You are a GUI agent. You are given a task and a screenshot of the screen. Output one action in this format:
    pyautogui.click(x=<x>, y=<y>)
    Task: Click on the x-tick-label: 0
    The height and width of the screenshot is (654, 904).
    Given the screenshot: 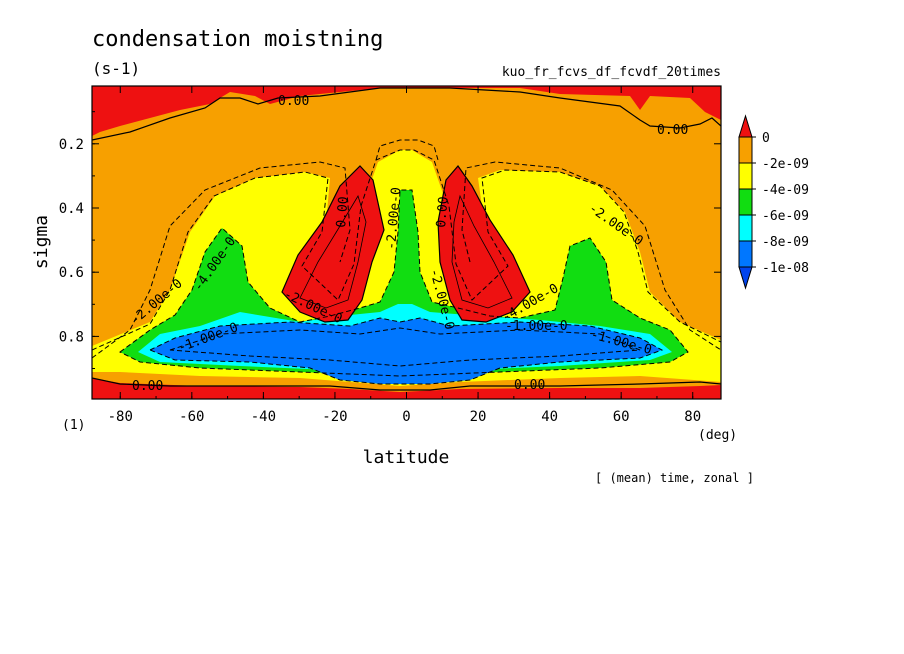 What is the action you would take?
    pyautogui.click(x=406, y=417)
    